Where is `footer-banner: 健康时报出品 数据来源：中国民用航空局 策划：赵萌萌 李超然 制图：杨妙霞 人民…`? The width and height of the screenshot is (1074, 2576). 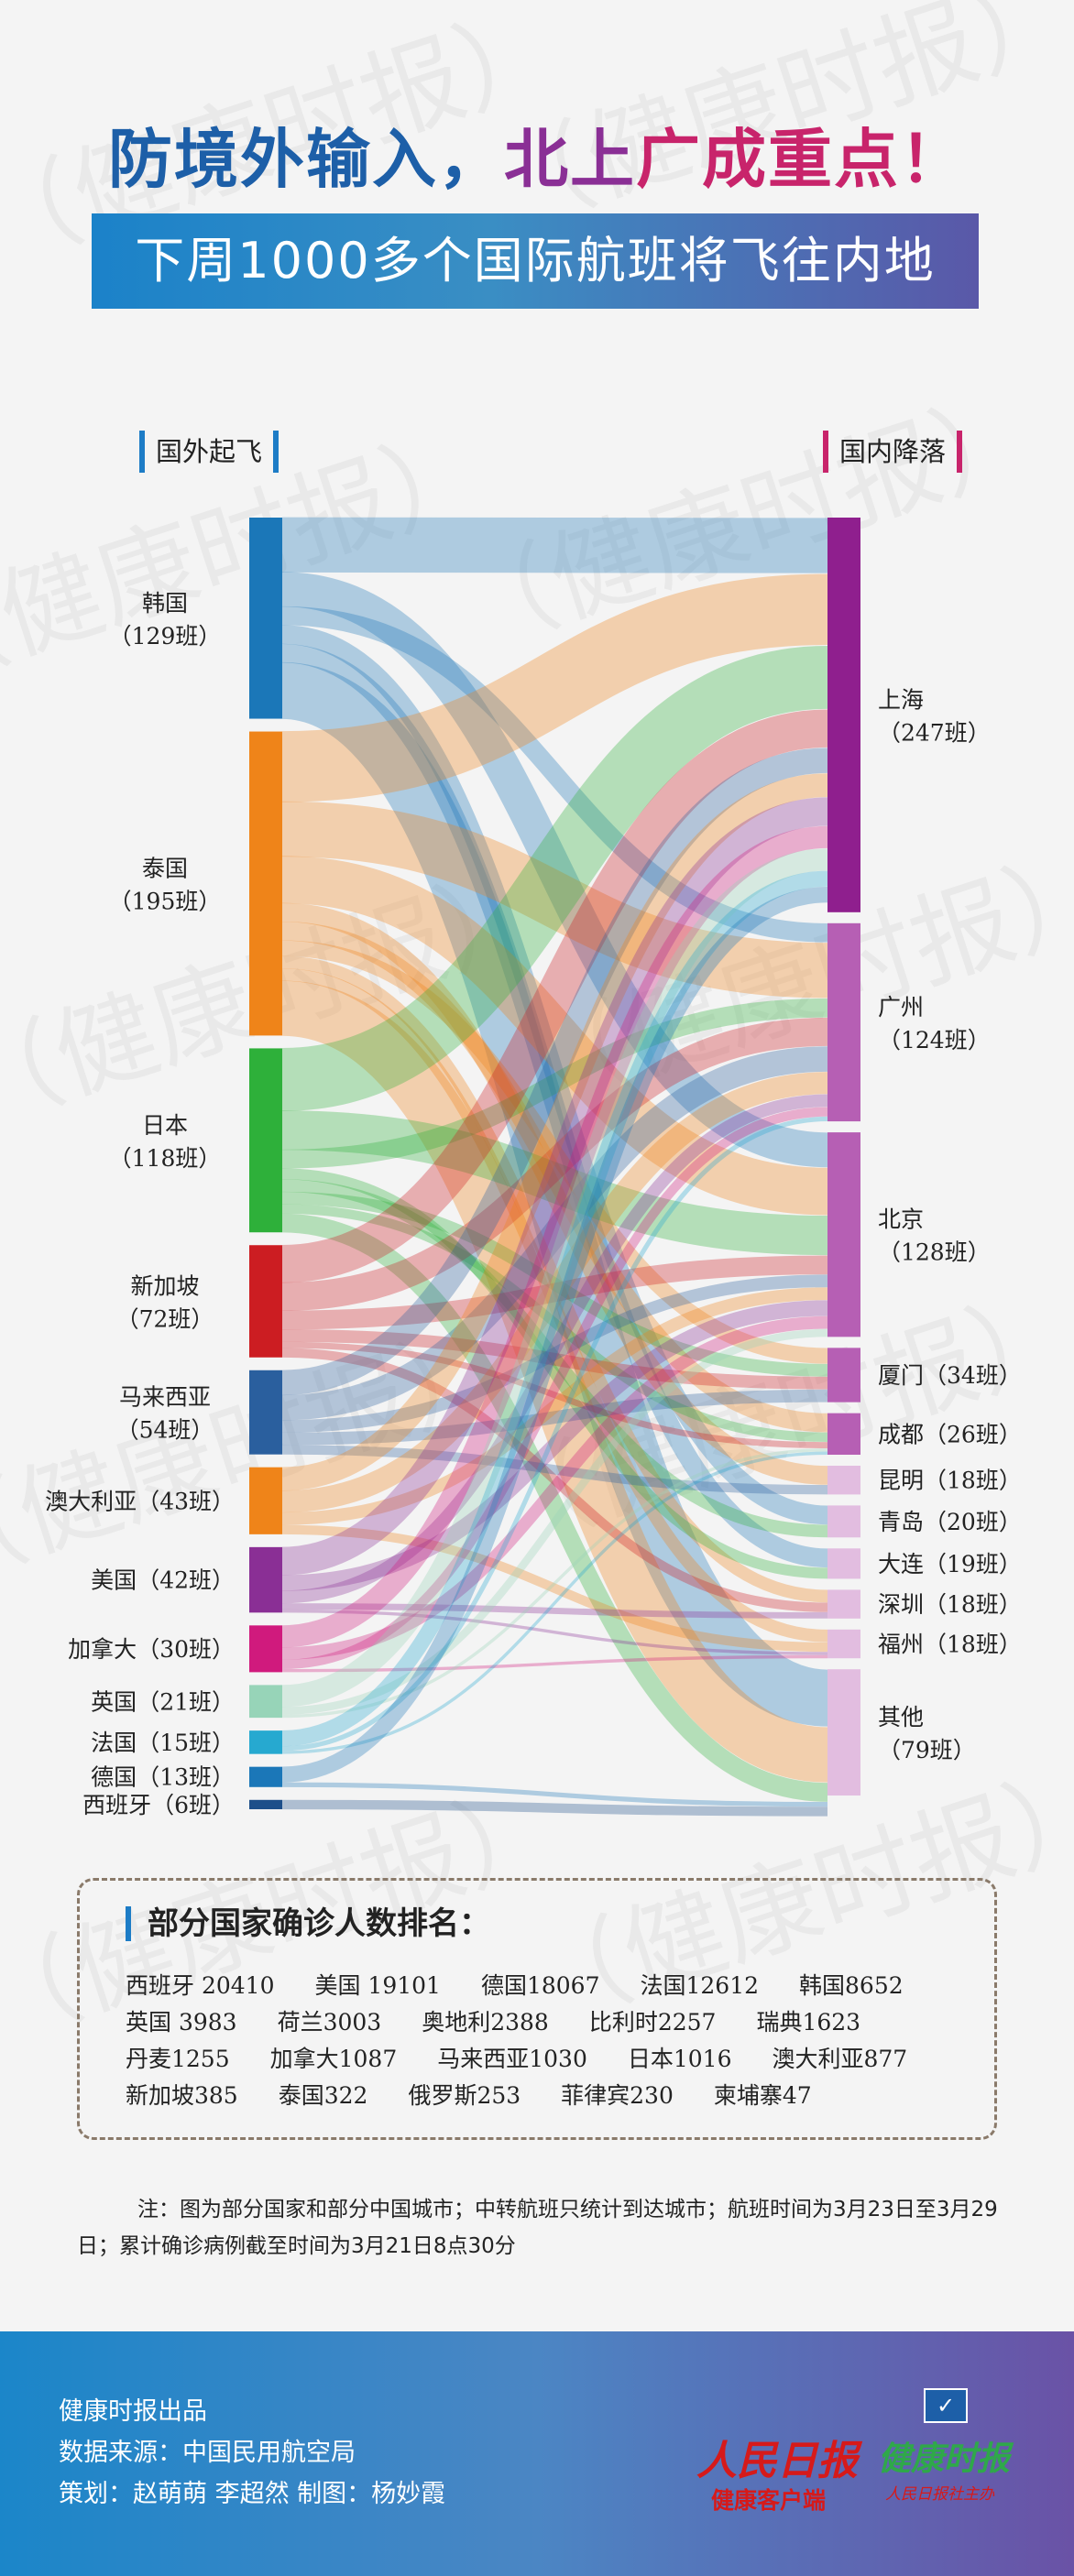
footer-banner: 健康时报出品 数据来源：中国民用航空局 策划：赵萌萌 李超然 制图：杨妙霞 人民… is located at coordinates (537, 2453).